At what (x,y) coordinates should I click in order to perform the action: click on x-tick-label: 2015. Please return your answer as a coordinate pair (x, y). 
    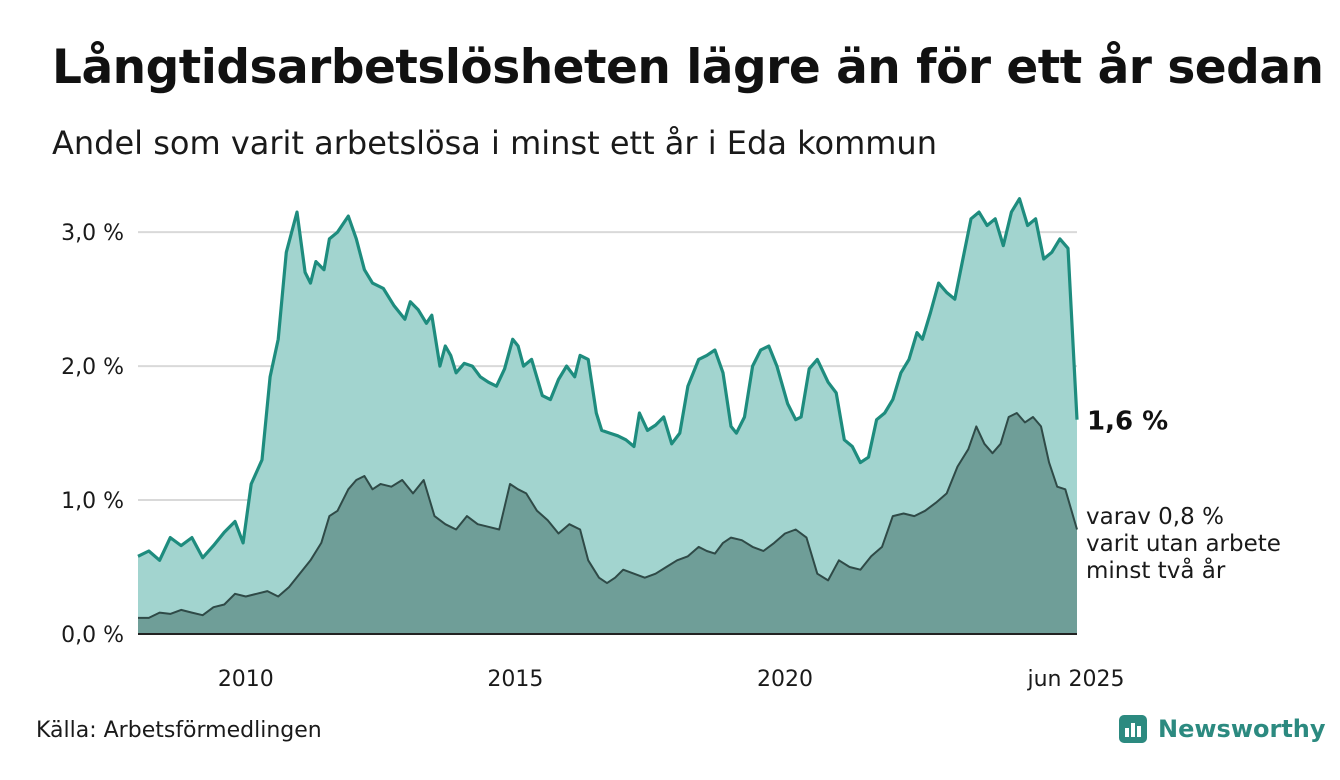
    Looking at the image, I should click on (515, 679).